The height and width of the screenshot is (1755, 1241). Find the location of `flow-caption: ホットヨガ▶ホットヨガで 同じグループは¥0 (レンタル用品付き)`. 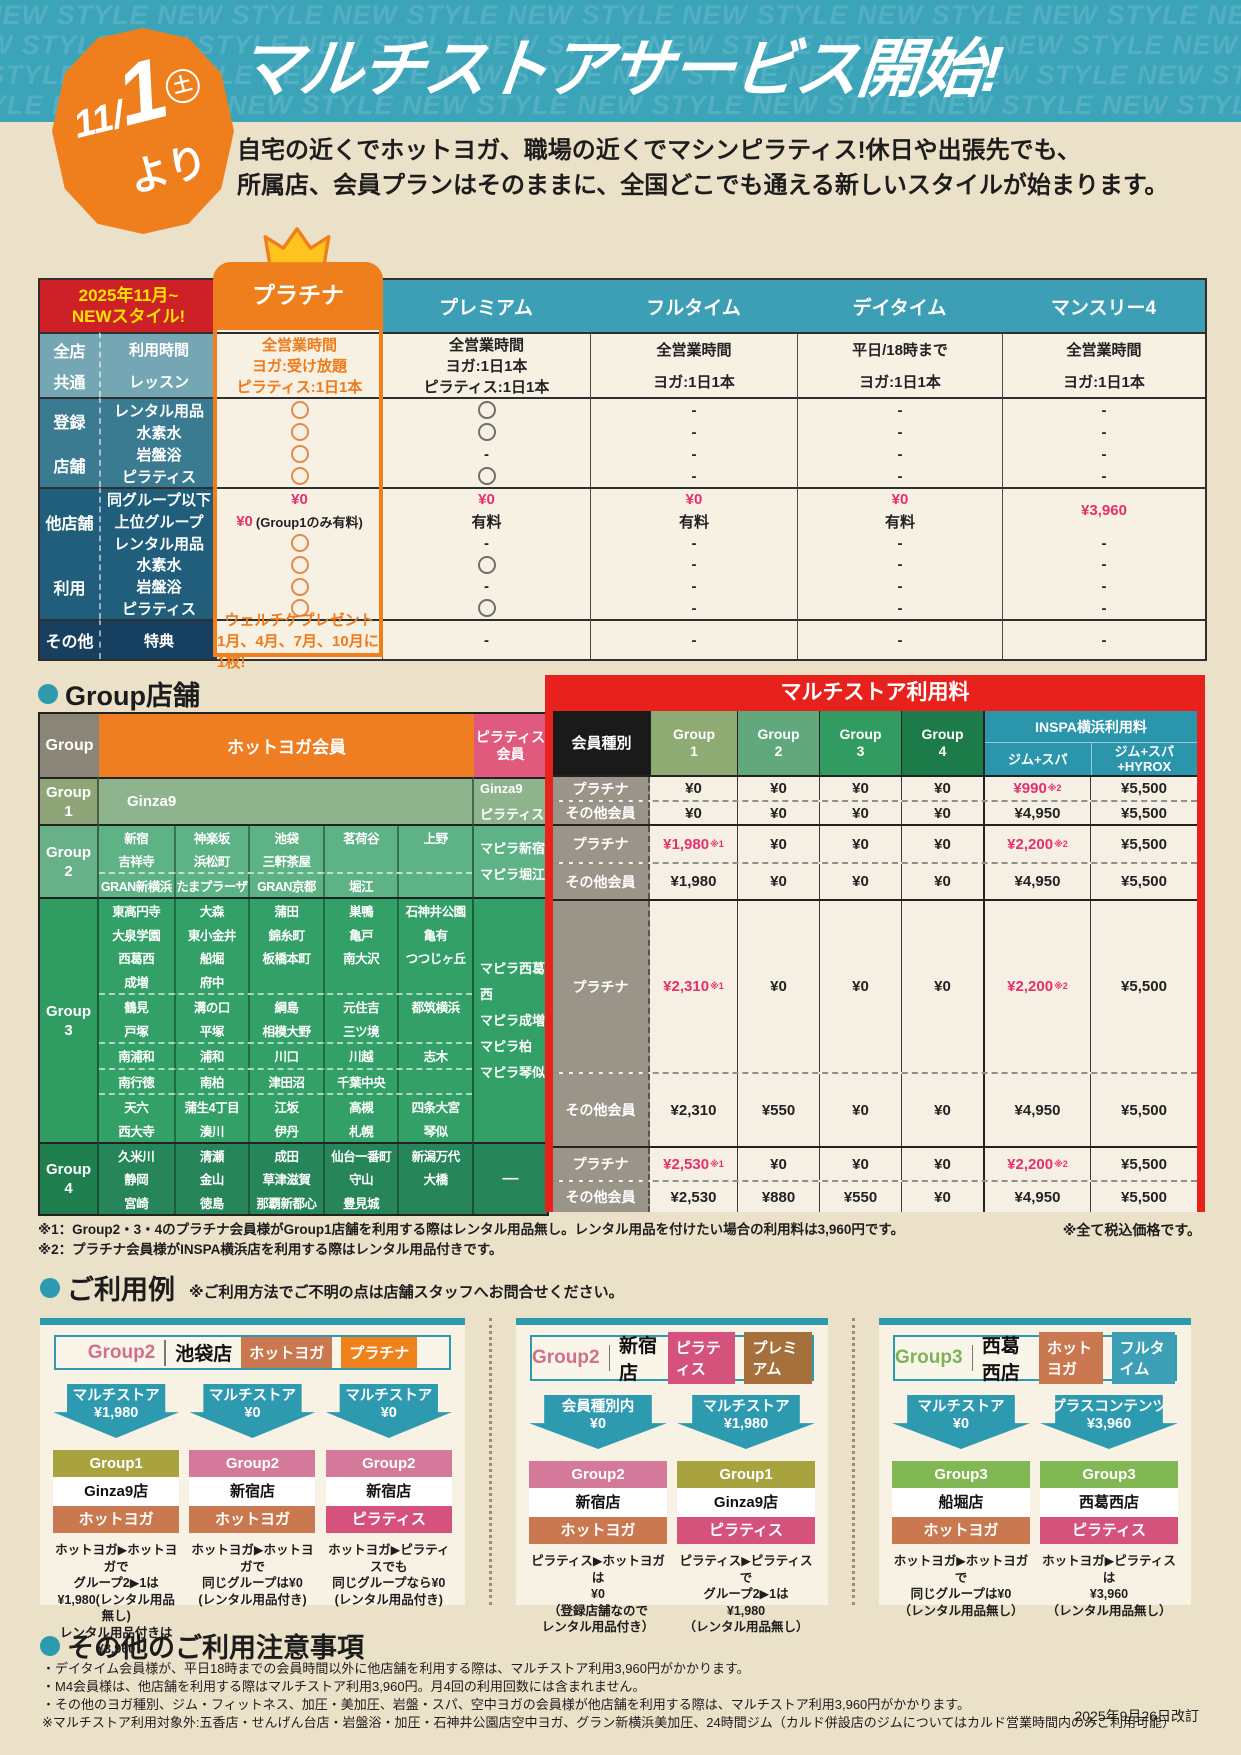

flow-caption: ホットヨガ▶ホットヨガで 同じグループは¥0 (レンタル用品付き) is located at coordinates (252, 1575).